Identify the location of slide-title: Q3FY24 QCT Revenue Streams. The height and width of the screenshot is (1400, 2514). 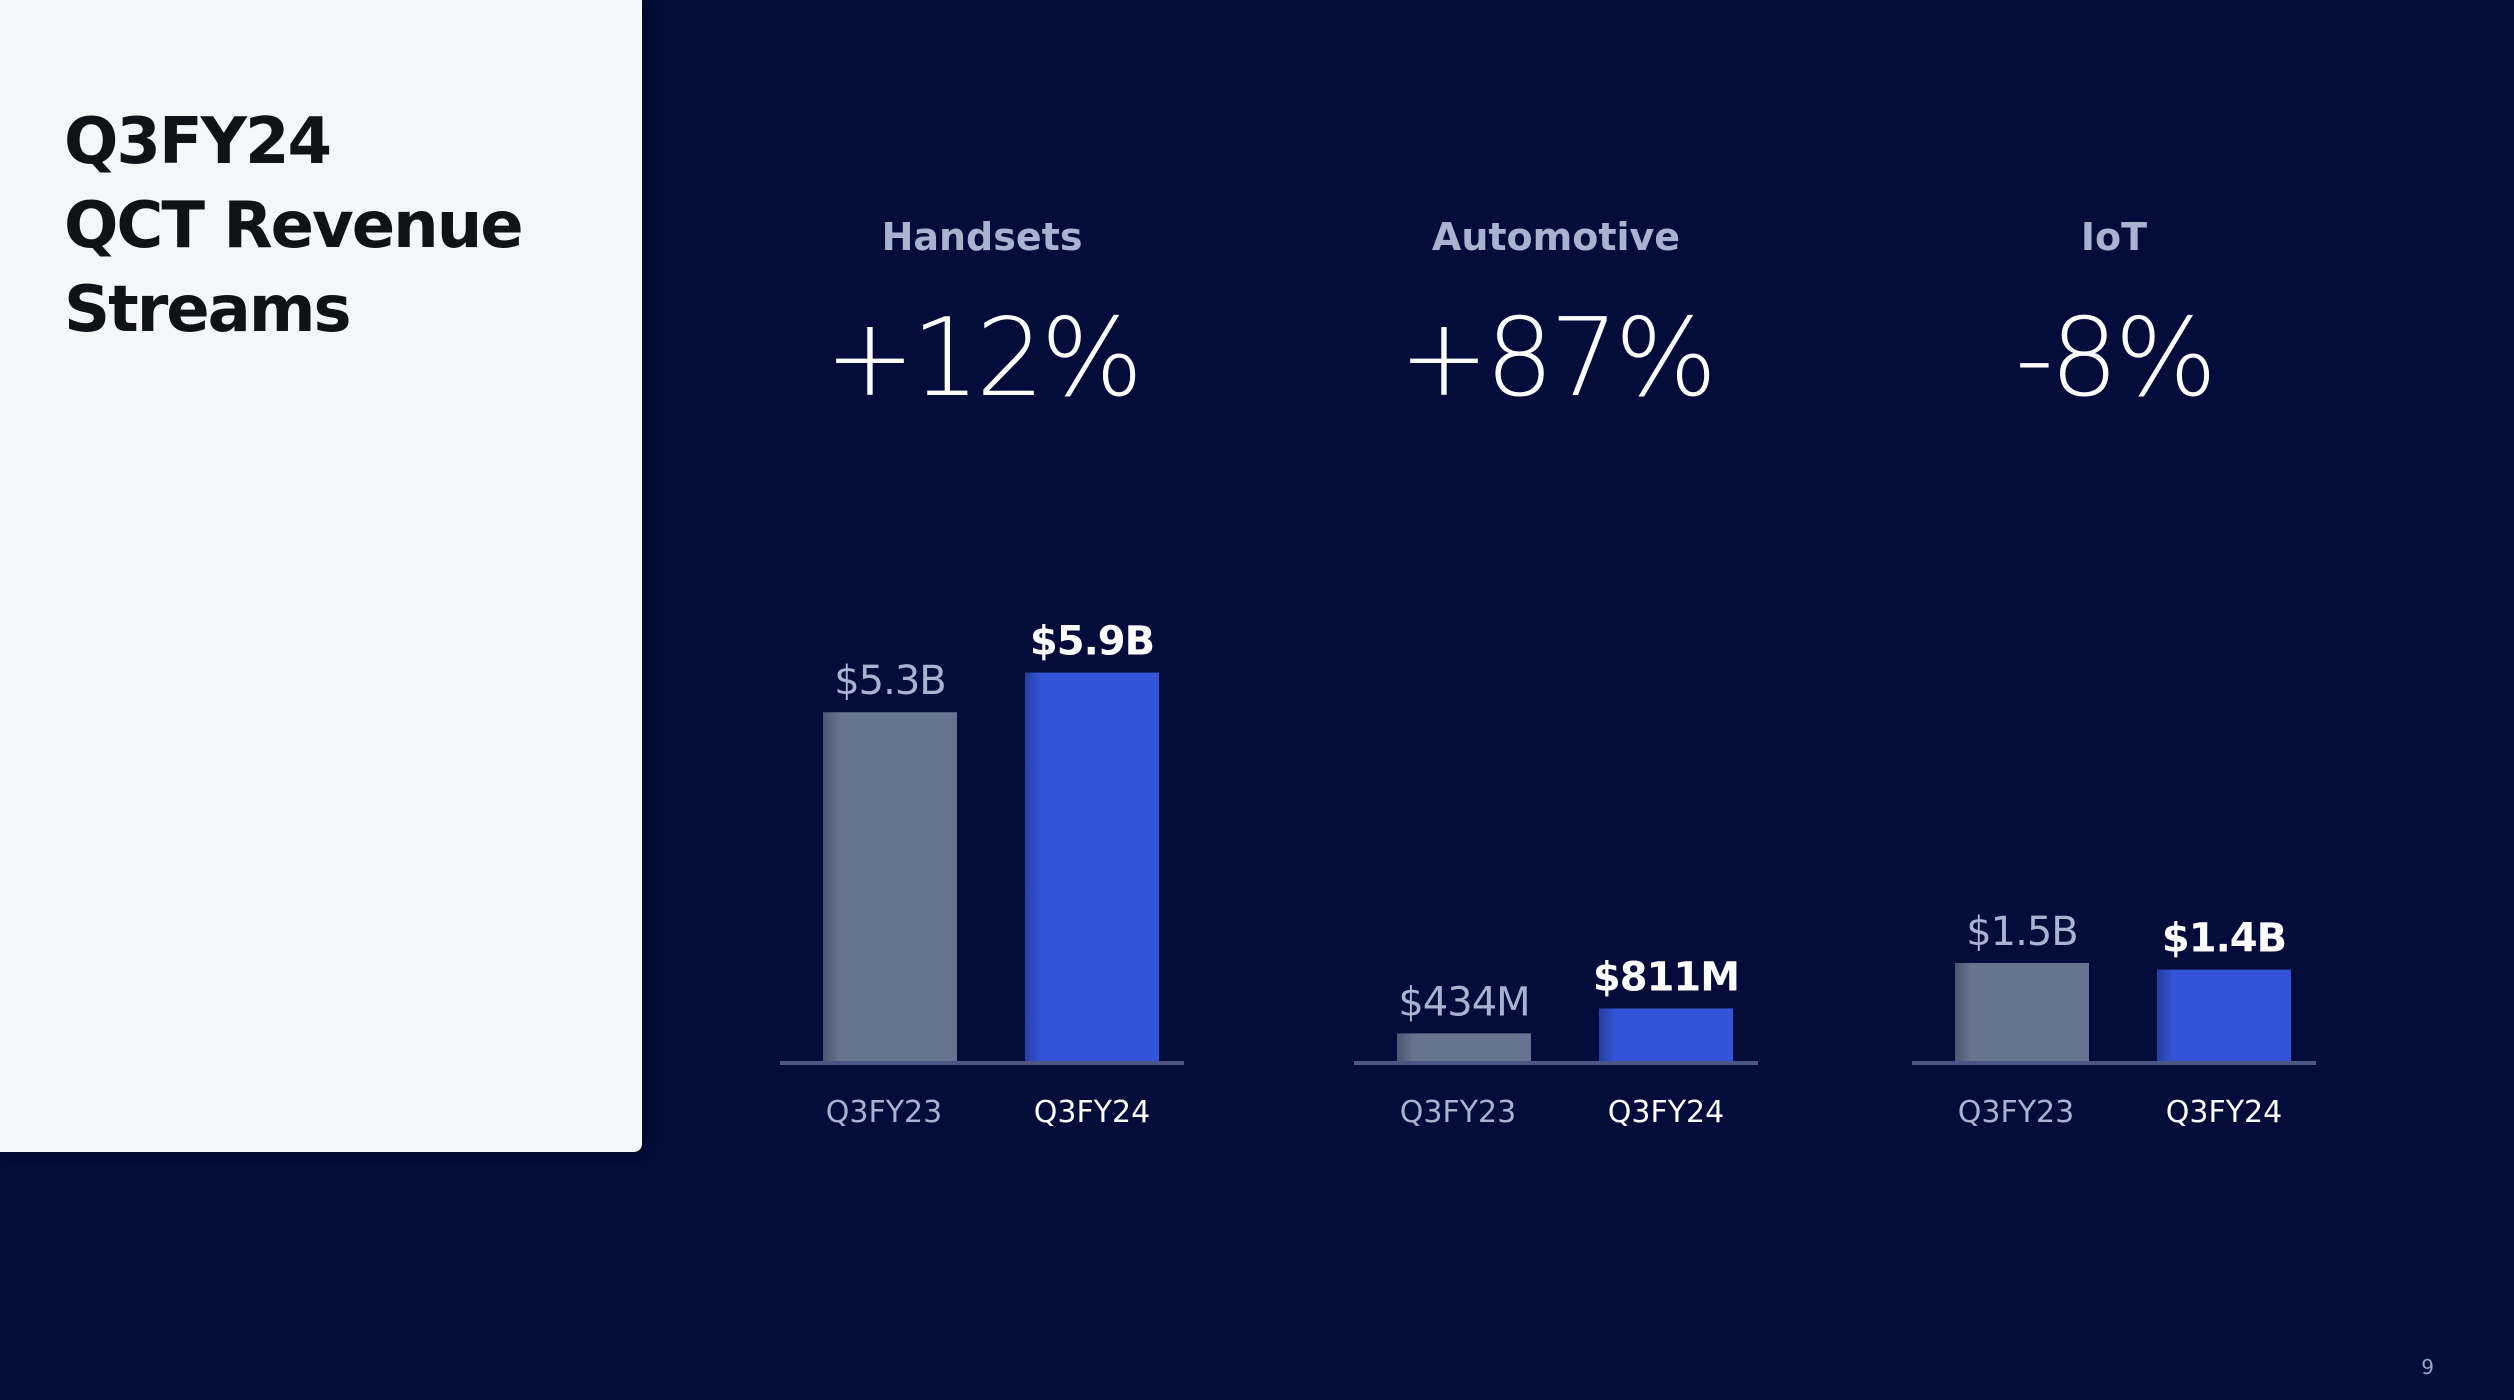
(294, 226).